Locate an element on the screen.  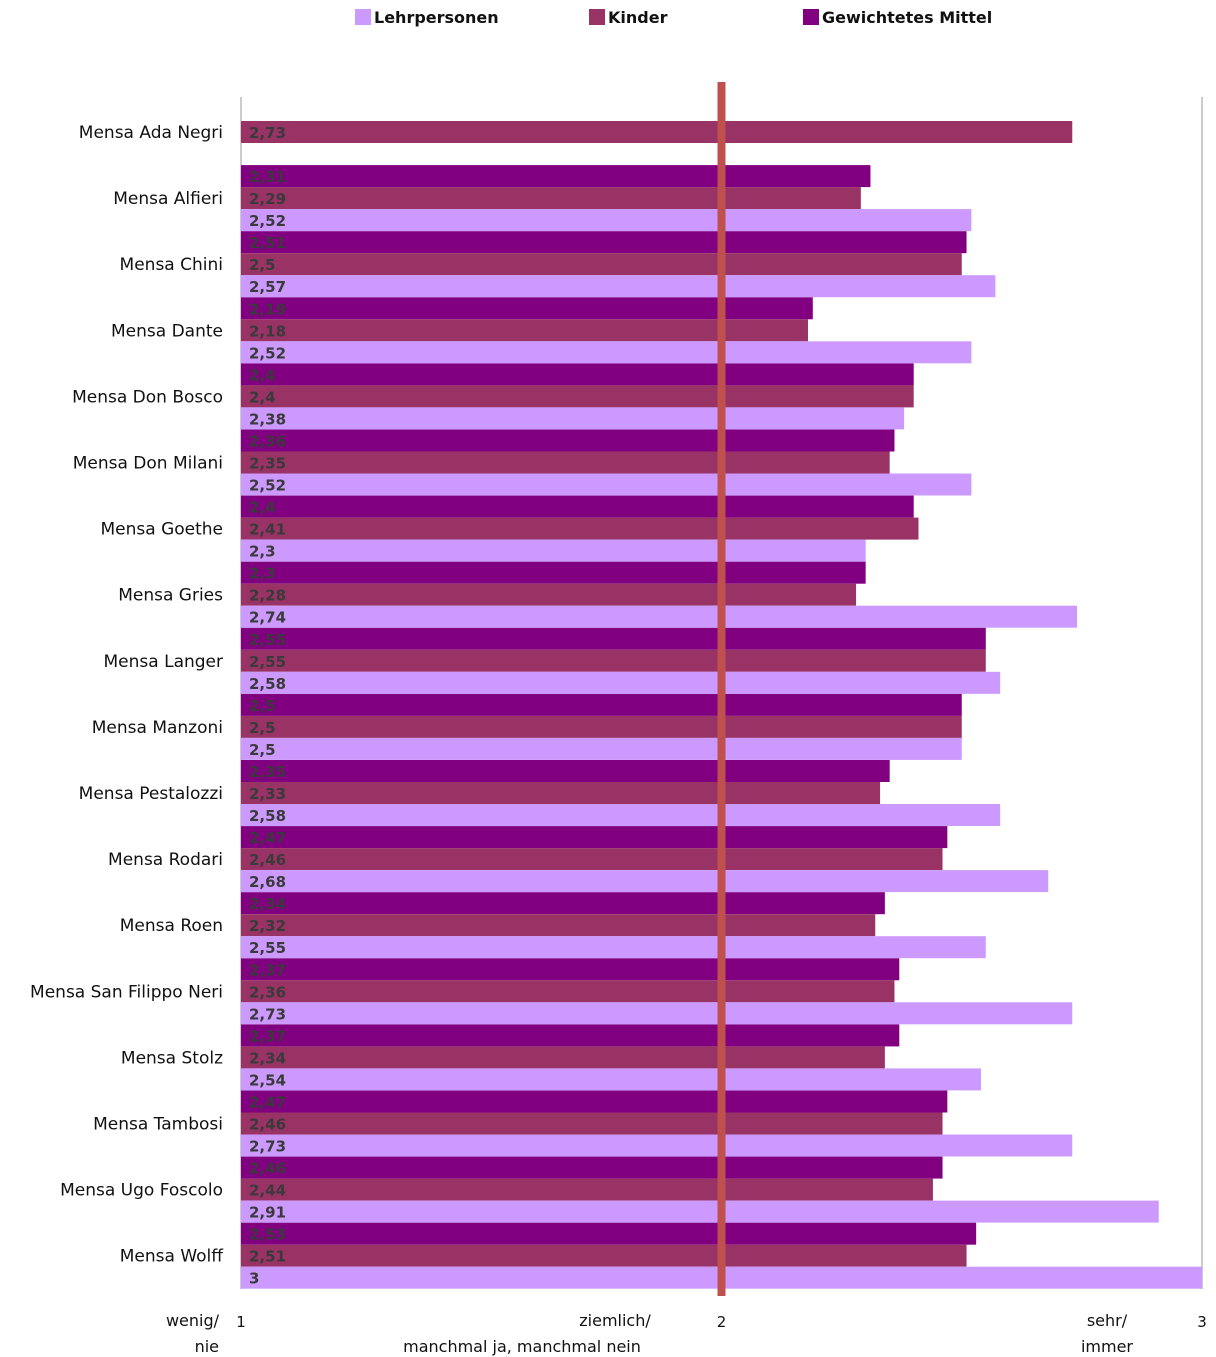
value-label-gewichtetes-mittel-mensa-san-filippo-neri: 2,37 is located at coordinates (267, 970).